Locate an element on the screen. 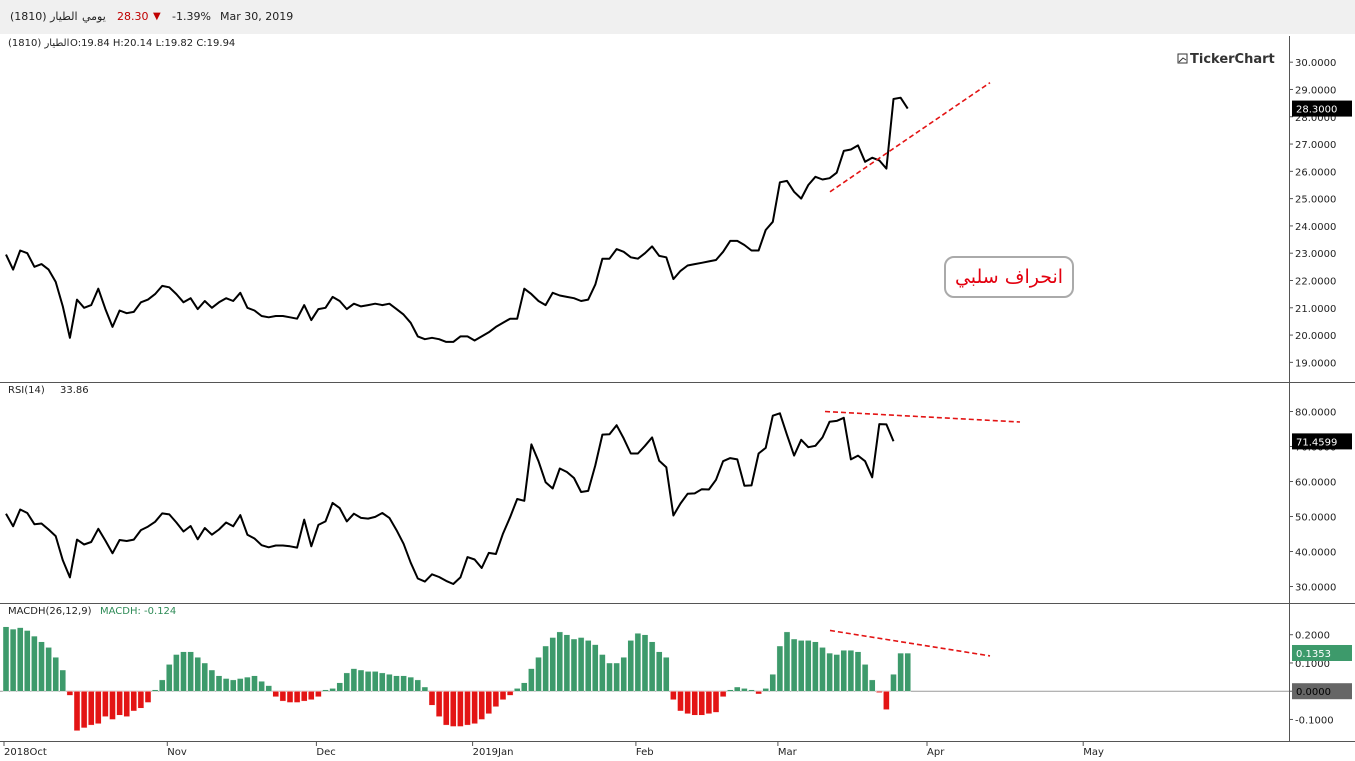 The width and height of the screenshot is (1355, 761). last-value-tag is located at coordinates (1322, 652).